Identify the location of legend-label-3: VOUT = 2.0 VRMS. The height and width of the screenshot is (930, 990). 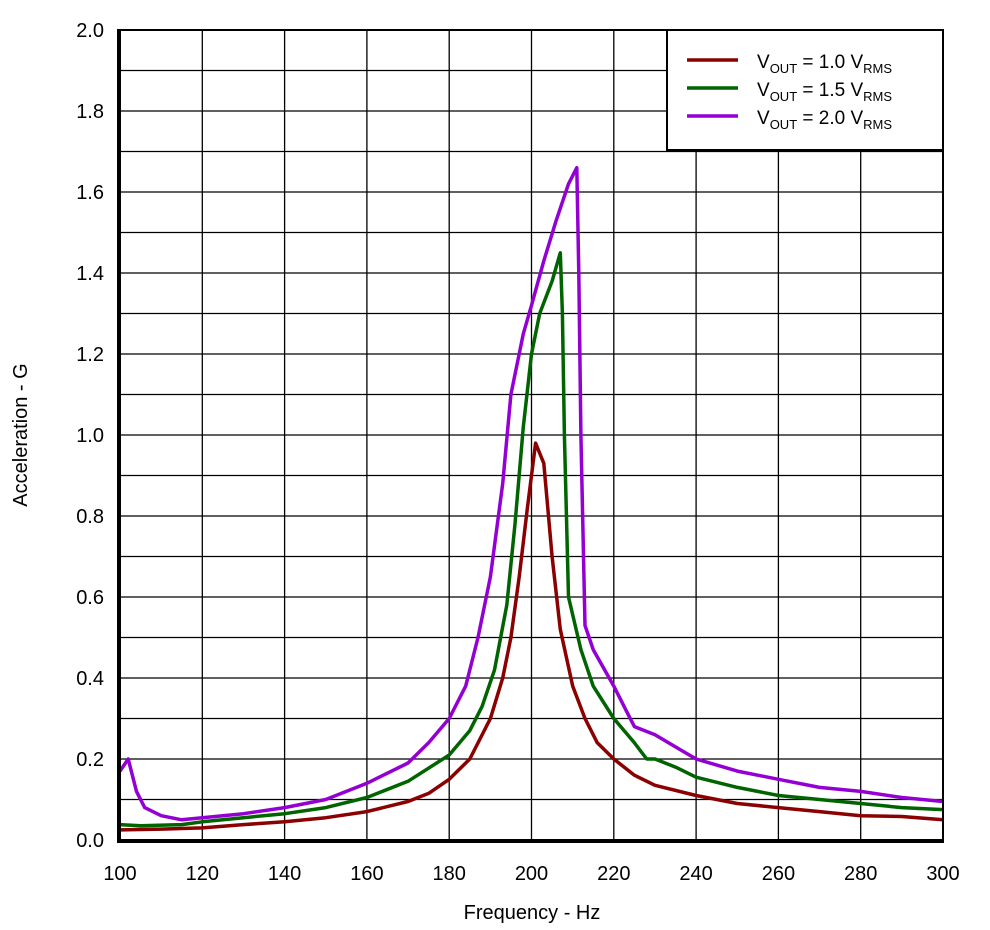
(824, 120).